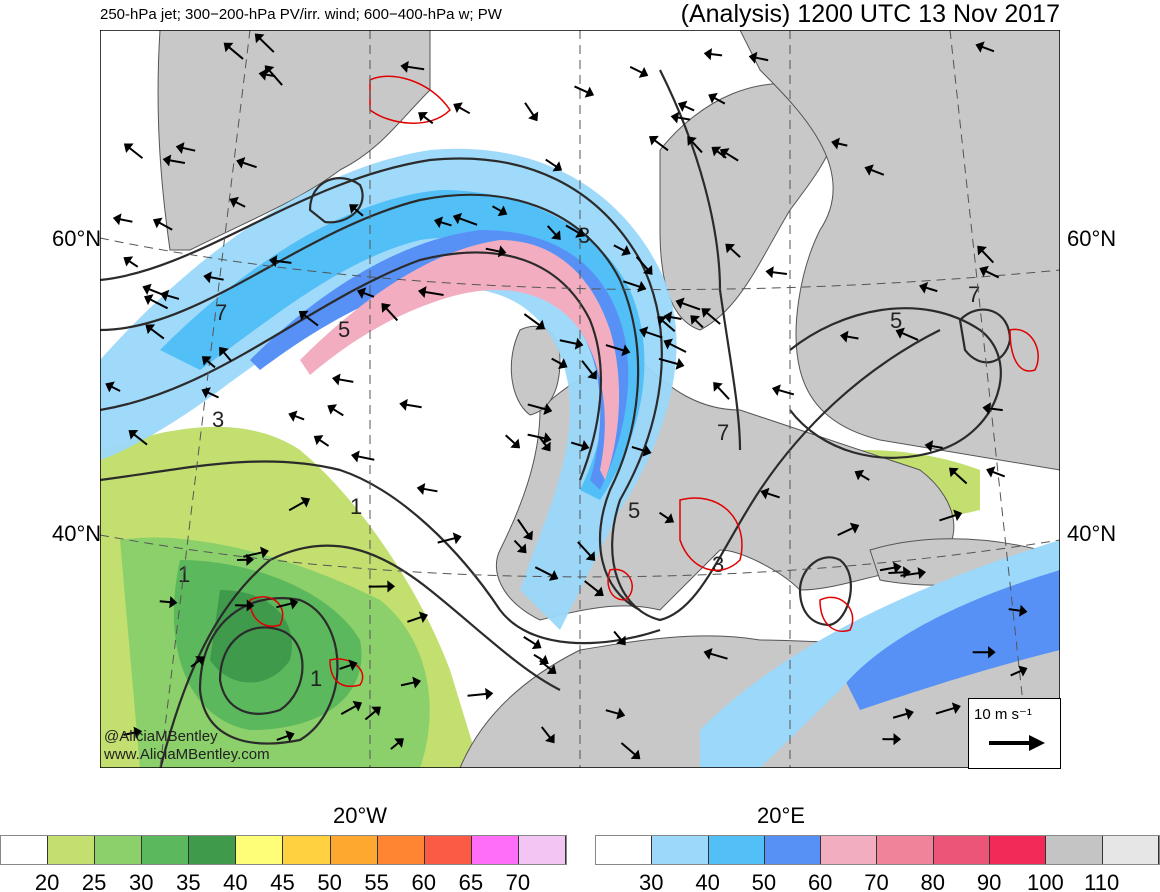 This screenshot has width=1160, height=892. What do you see at coordinates (187, 754) in the screenshot?
I see `watermark-site: www.AliciaMBentley.com` at bounding box center [187, 754].